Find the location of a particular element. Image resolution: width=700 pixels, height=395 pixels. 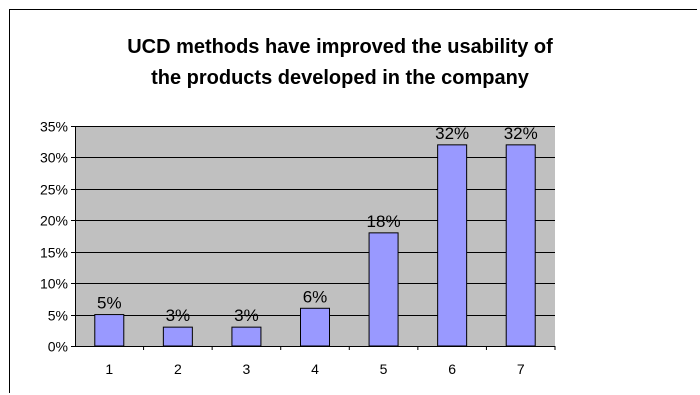

x-tick-label-7: 7 is located at coordinates (521, 369).